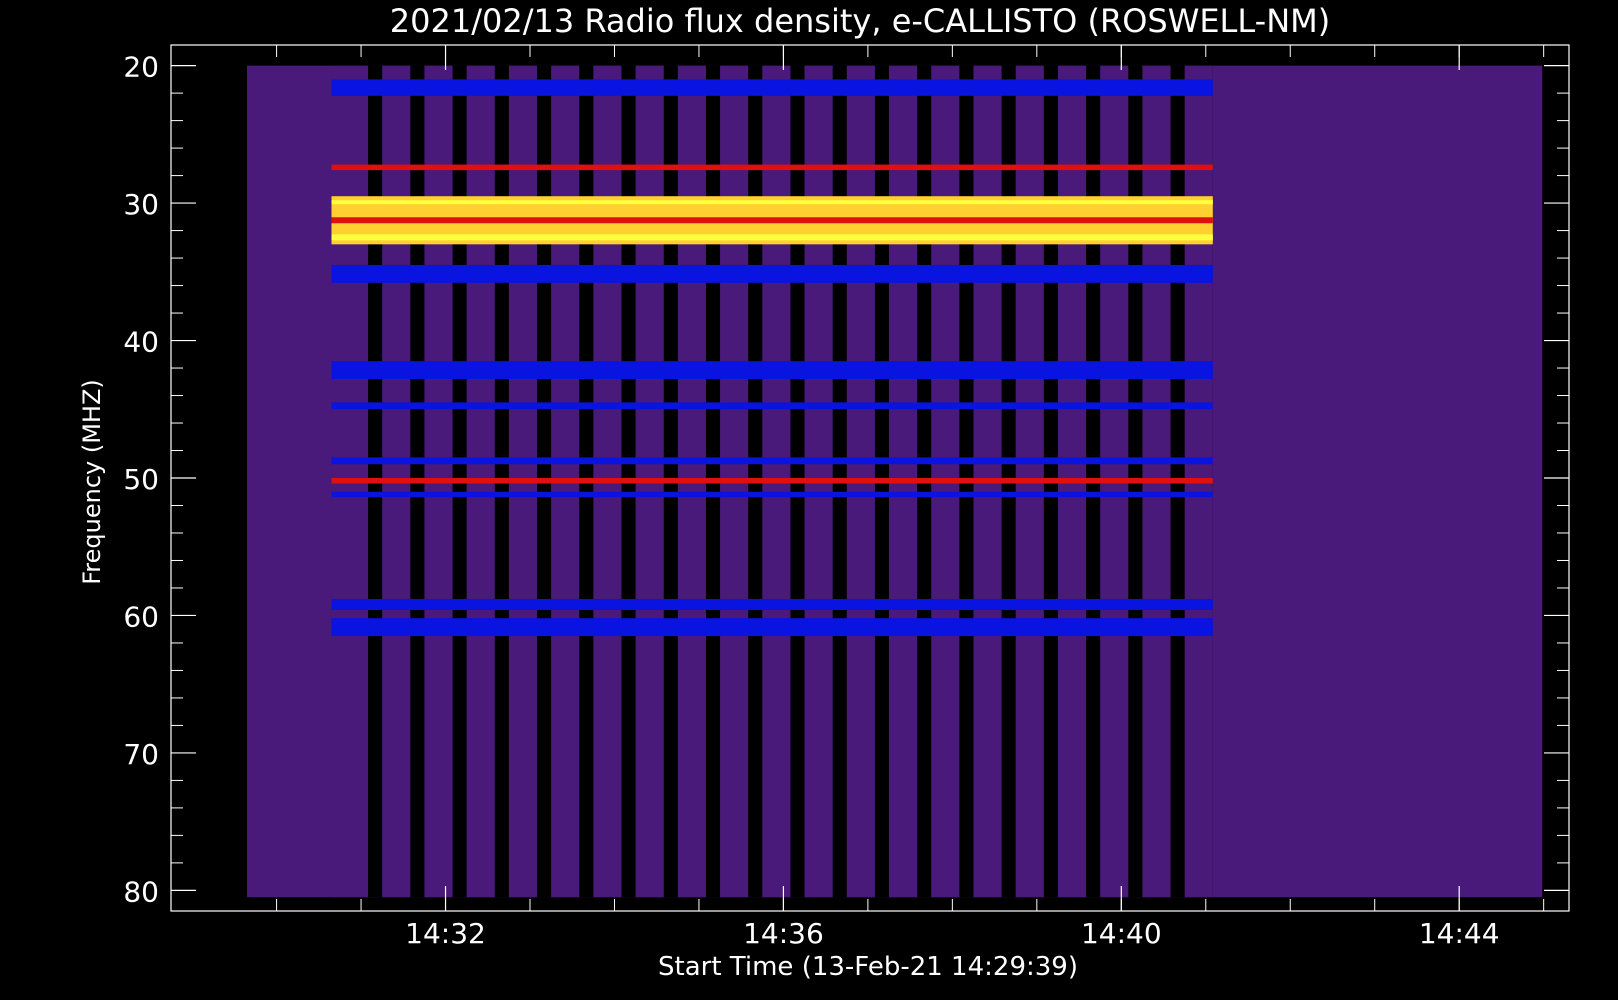 The height and width of the screenshot is (1000, 1618). I want to click on y-axis-label: Frequency (MHZ), so click(92, 482).